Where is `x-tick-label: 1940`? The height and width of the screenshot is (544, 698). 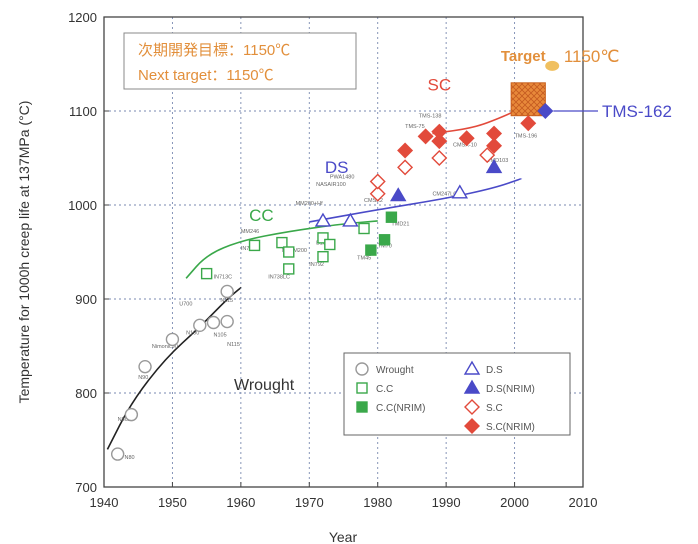
x-tick-label: 1940 is located at coordinates (104, 502).